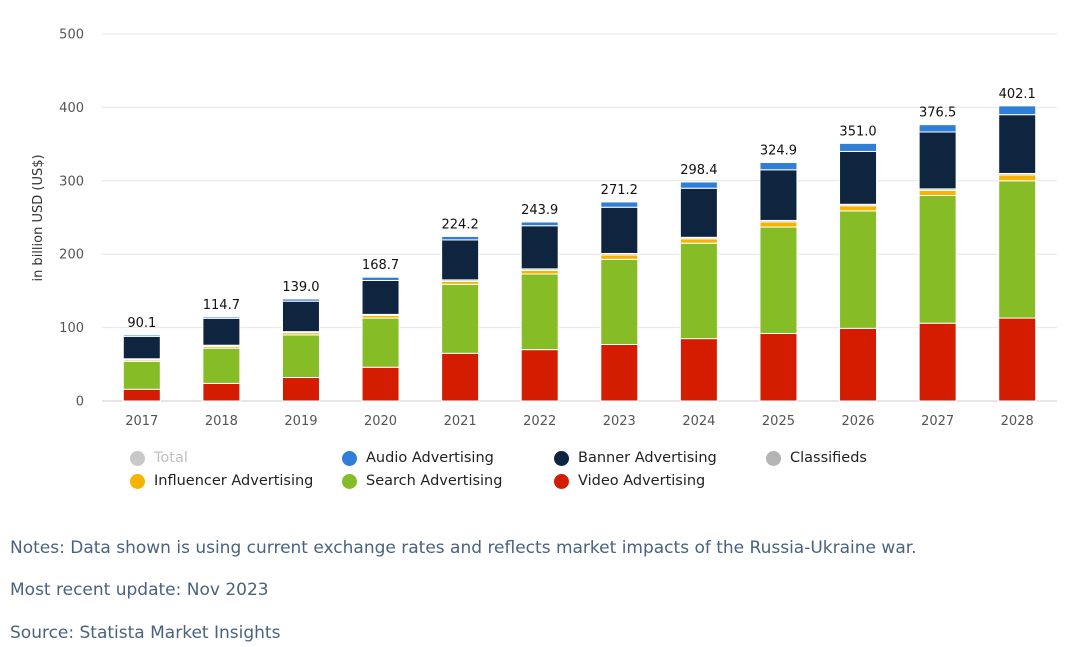  What do you see at coordinates (380, 265) in the screenshot?
I see `total-data-label: 168.7` at bounding box center [380, 265].